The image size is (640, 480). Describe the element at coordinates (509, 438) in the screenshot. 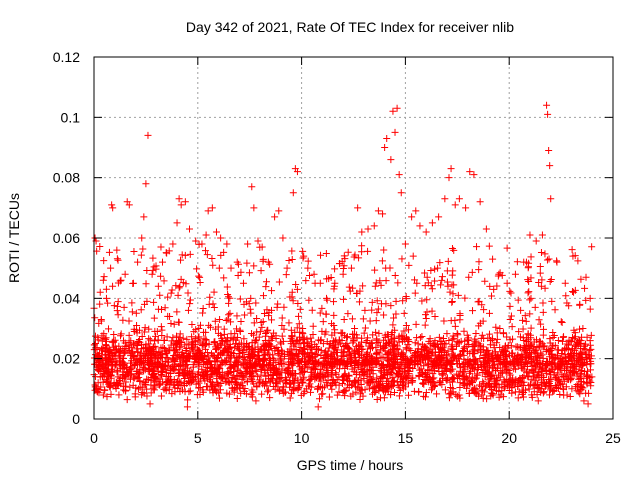

I see `x-tick-label: 20` at that location.